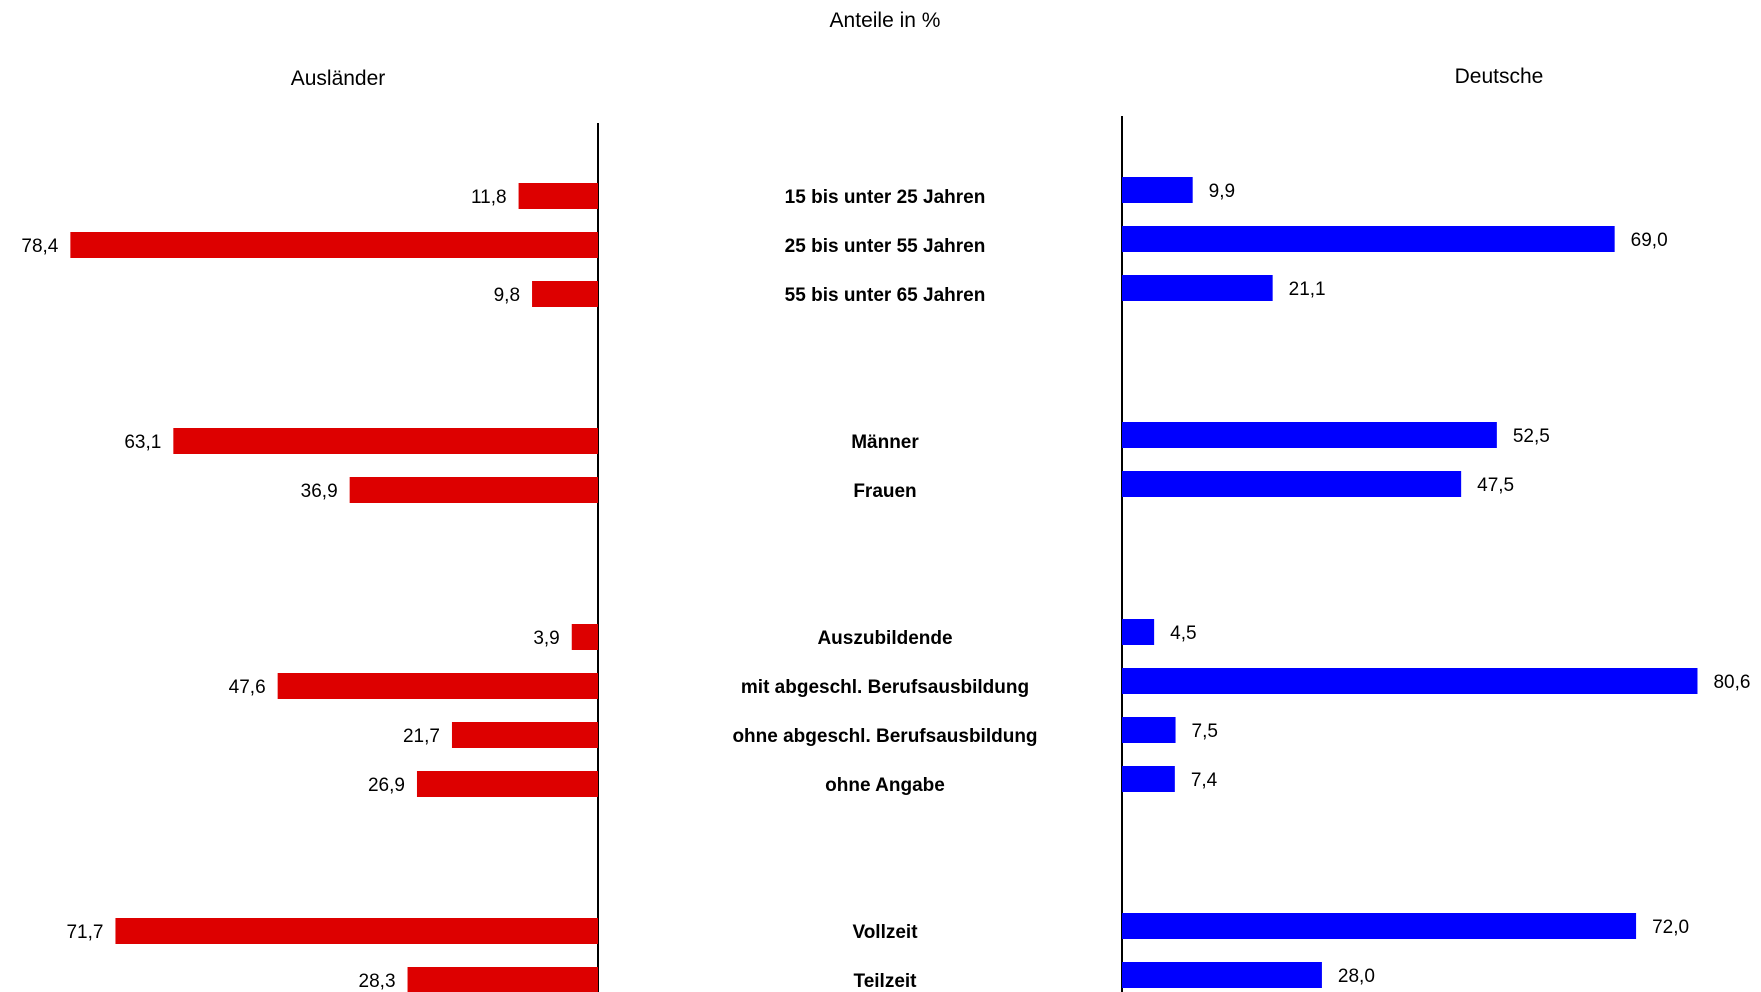 The height and width of the screenshot is (992, 1761). What do you see at coordinates (884, 736) in the screenshot?
I see `category-label: ohne abgeschl. Berufsausbildung` at bounding box center [884, 736].